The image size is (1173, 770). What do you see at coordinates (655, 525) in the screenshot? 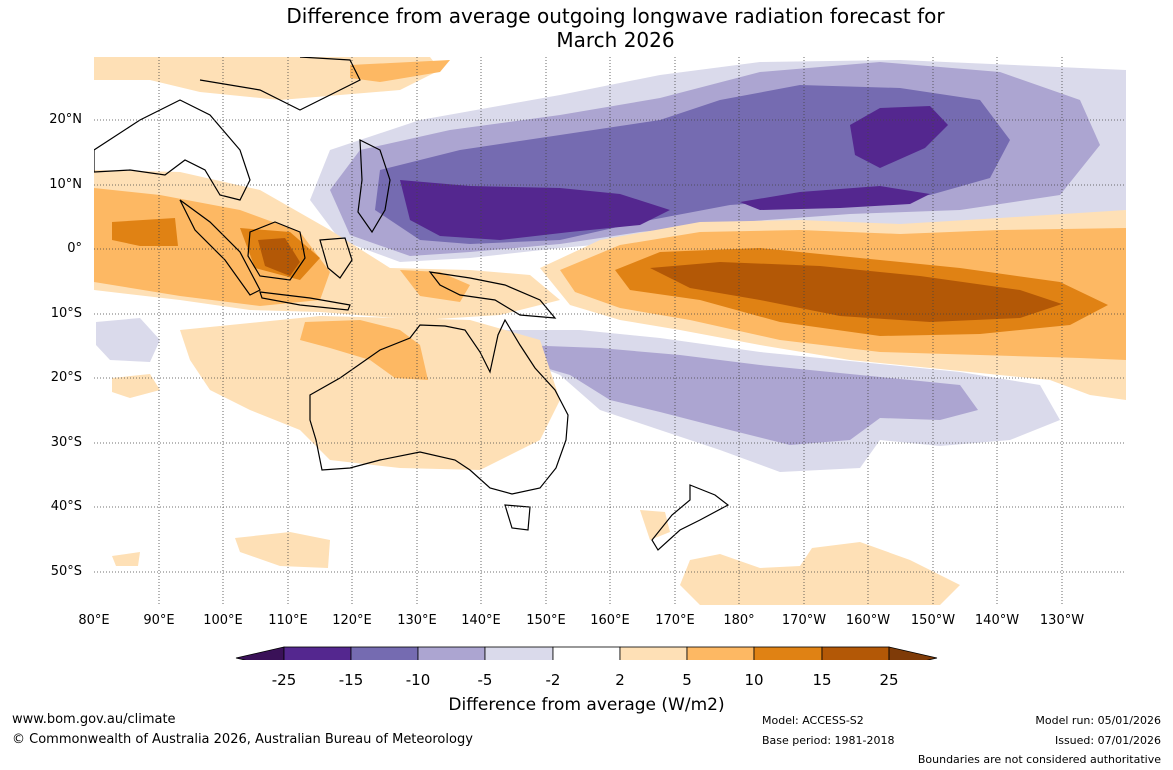
I see `anomaly-positive-nz-patch` at bounding box center [655, 525].